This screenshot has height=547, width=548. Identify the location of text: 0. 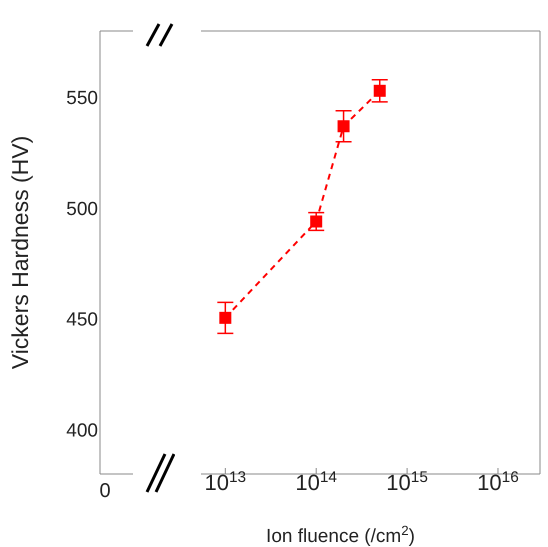
(105, 491).